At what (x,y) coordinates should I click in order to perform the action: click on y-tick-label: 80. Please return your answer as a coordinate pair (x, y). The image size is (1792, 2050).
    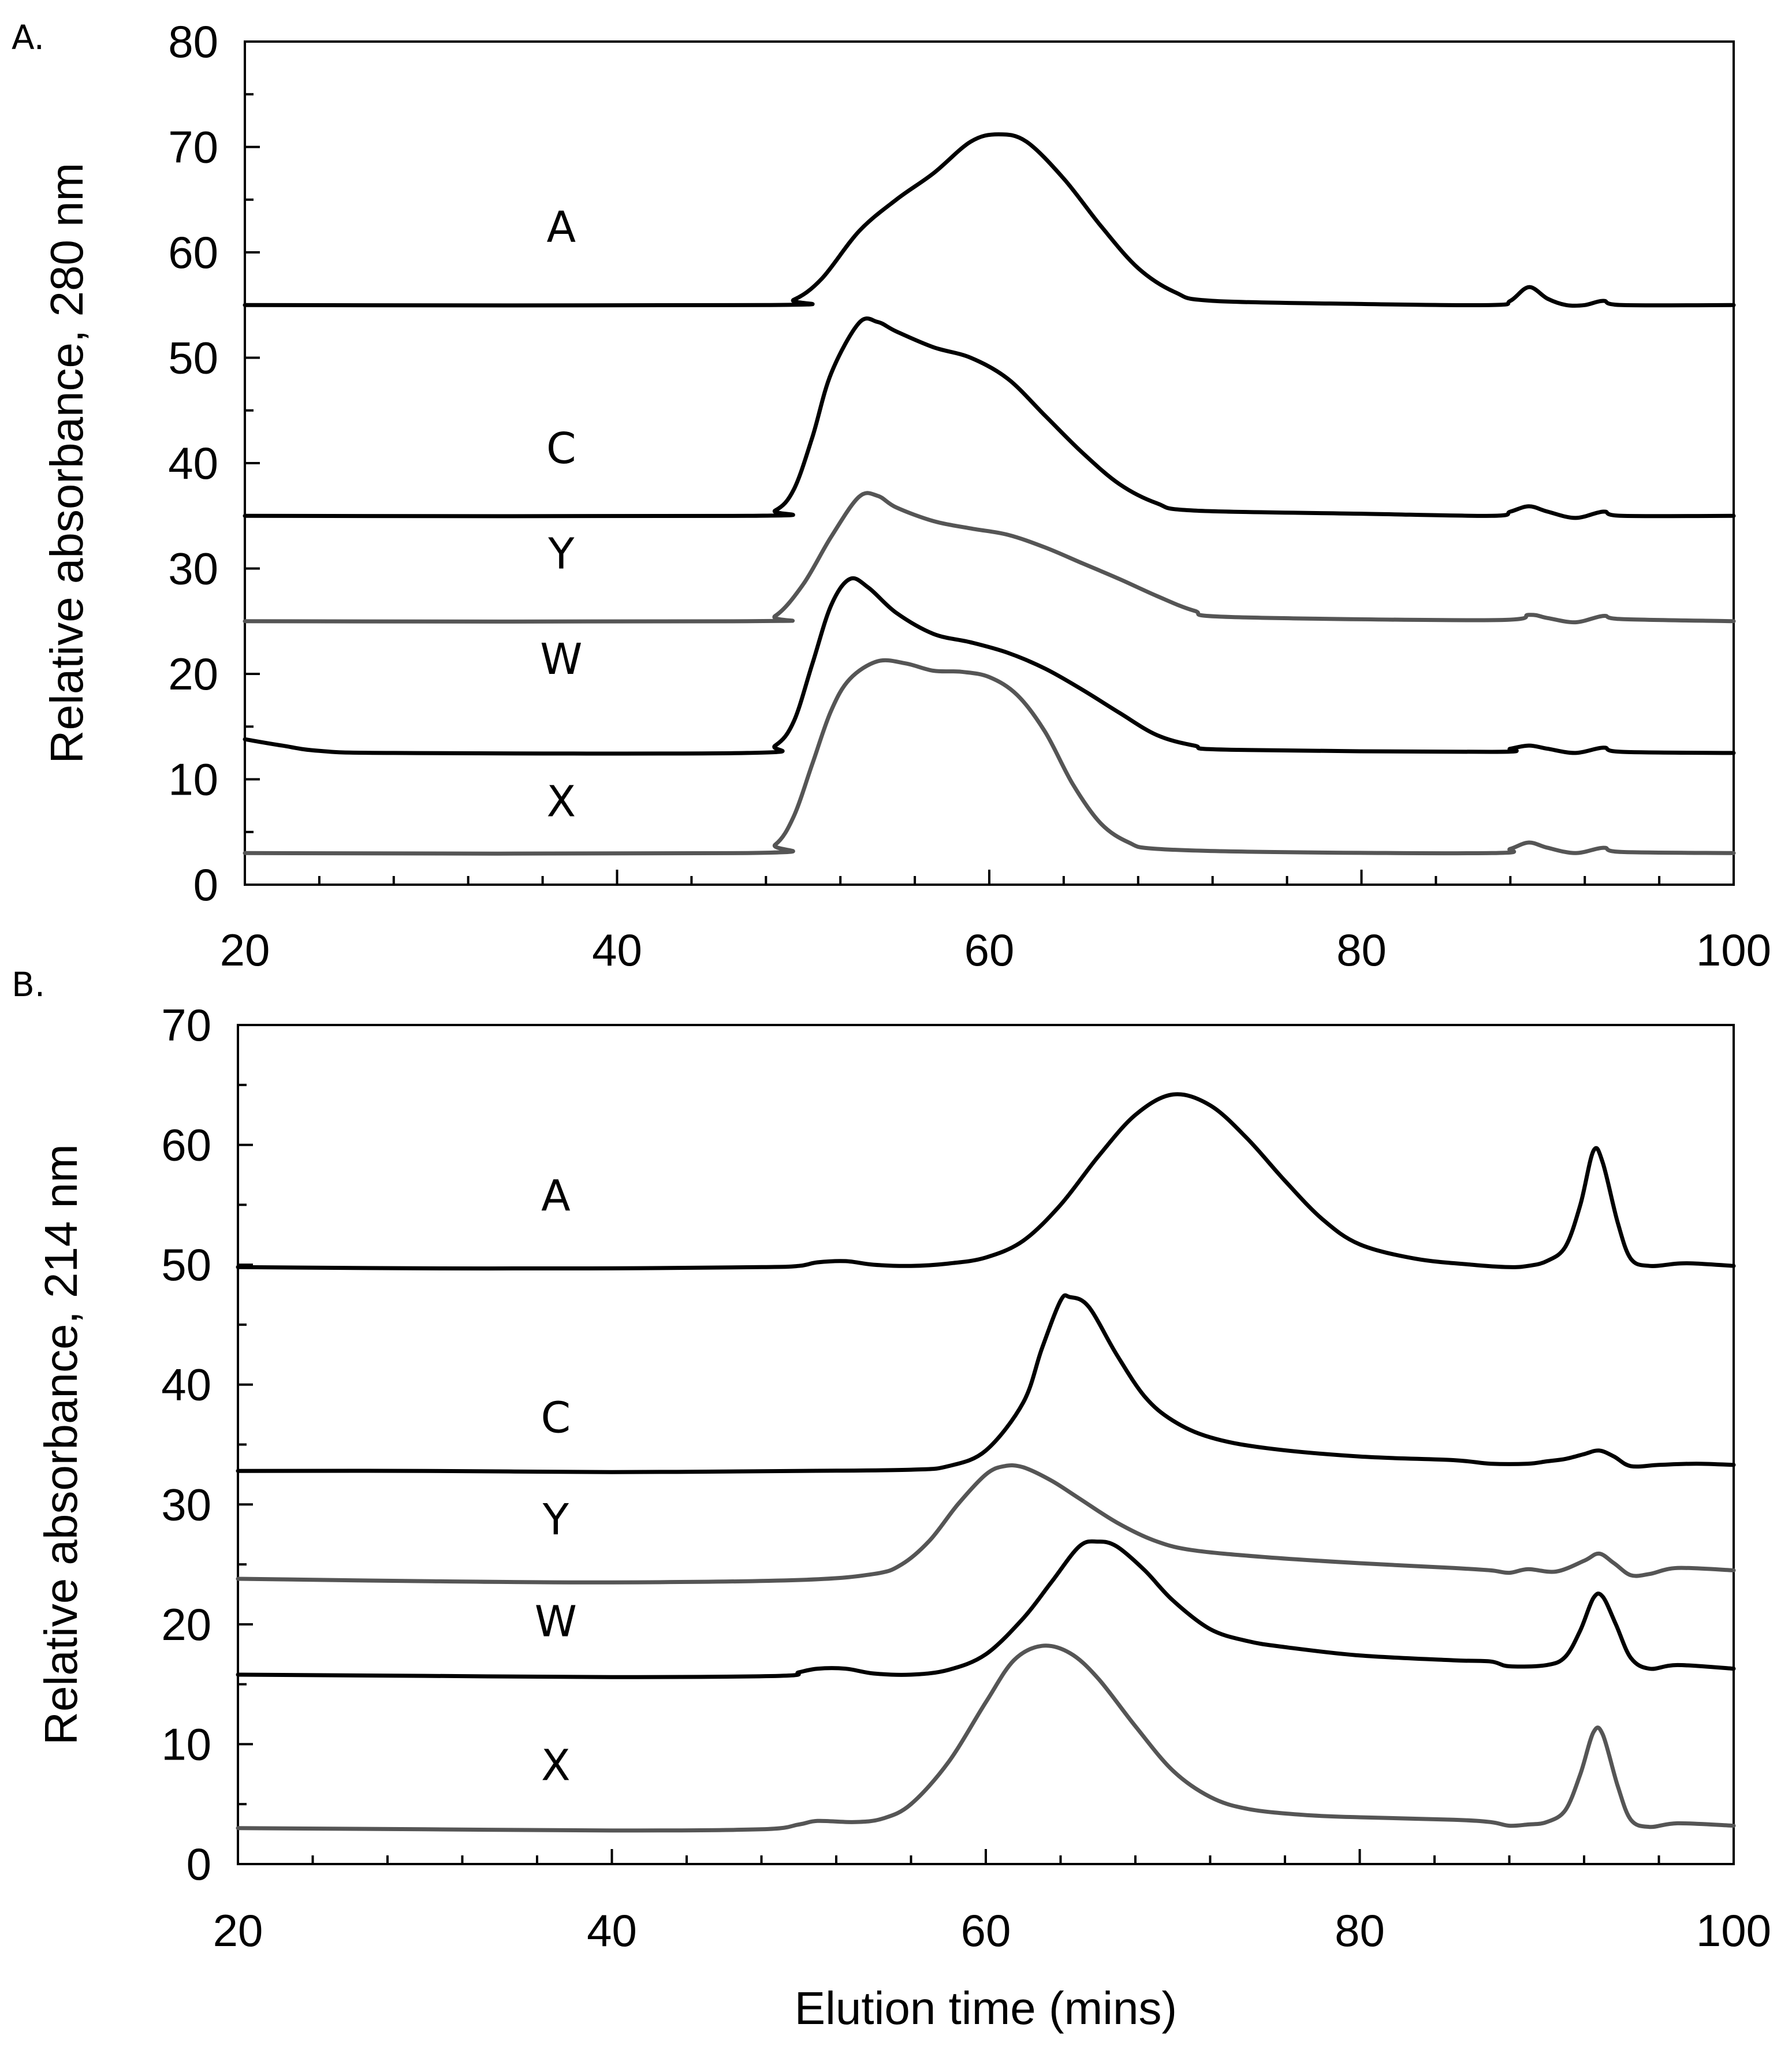
    Looking at the image, I should click on (193, 41).